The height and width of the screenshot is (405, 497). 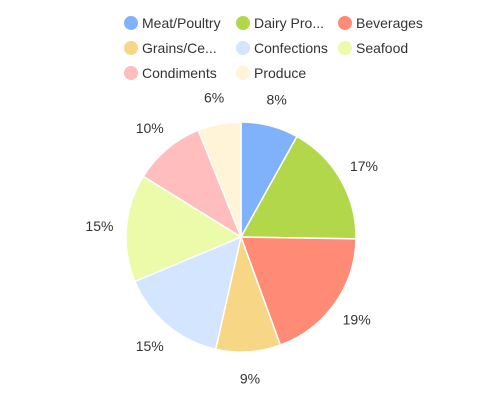 I want to click on legend-item: Beverages, so click(x=380, y=23).